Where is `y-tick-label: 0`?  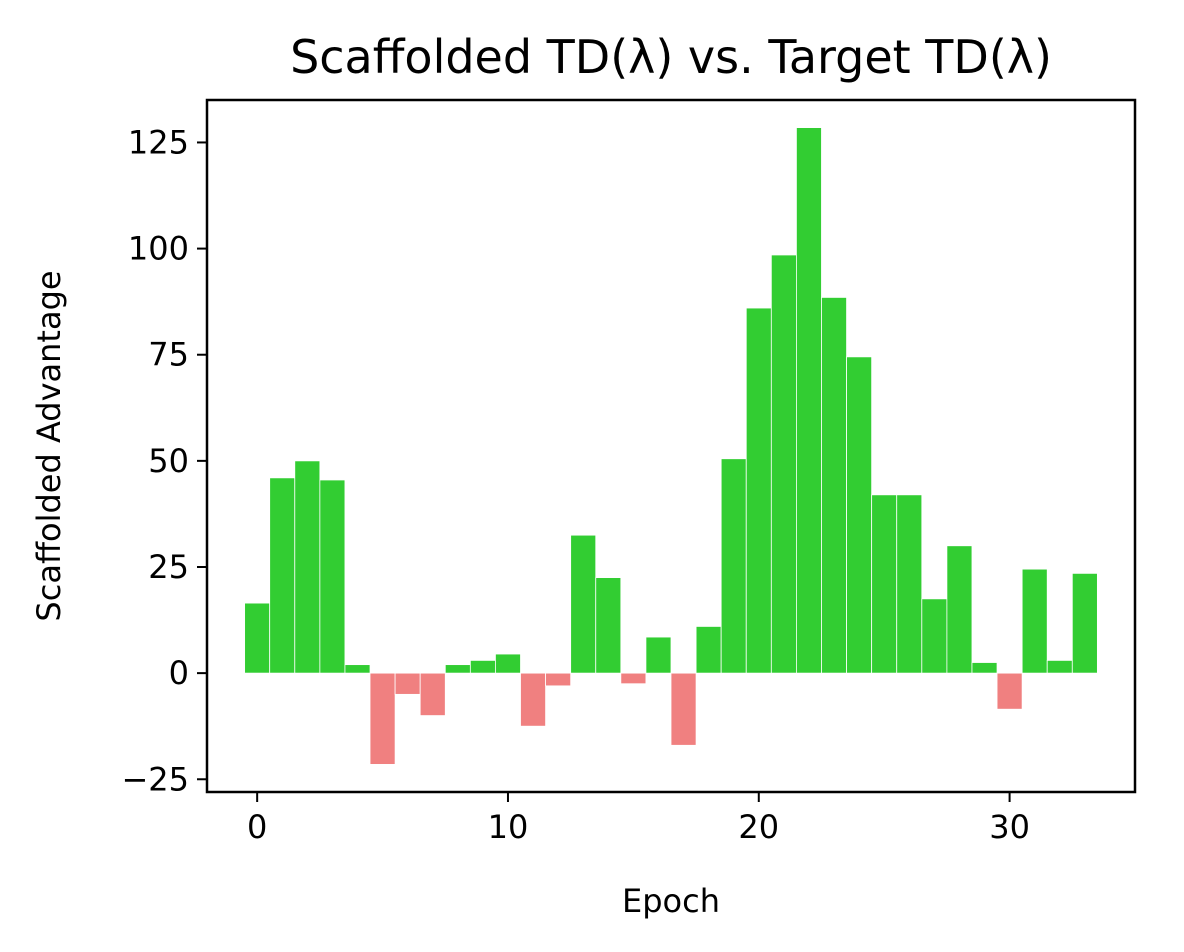 y-tick-label: 0 is located at coordinates (179, 673).